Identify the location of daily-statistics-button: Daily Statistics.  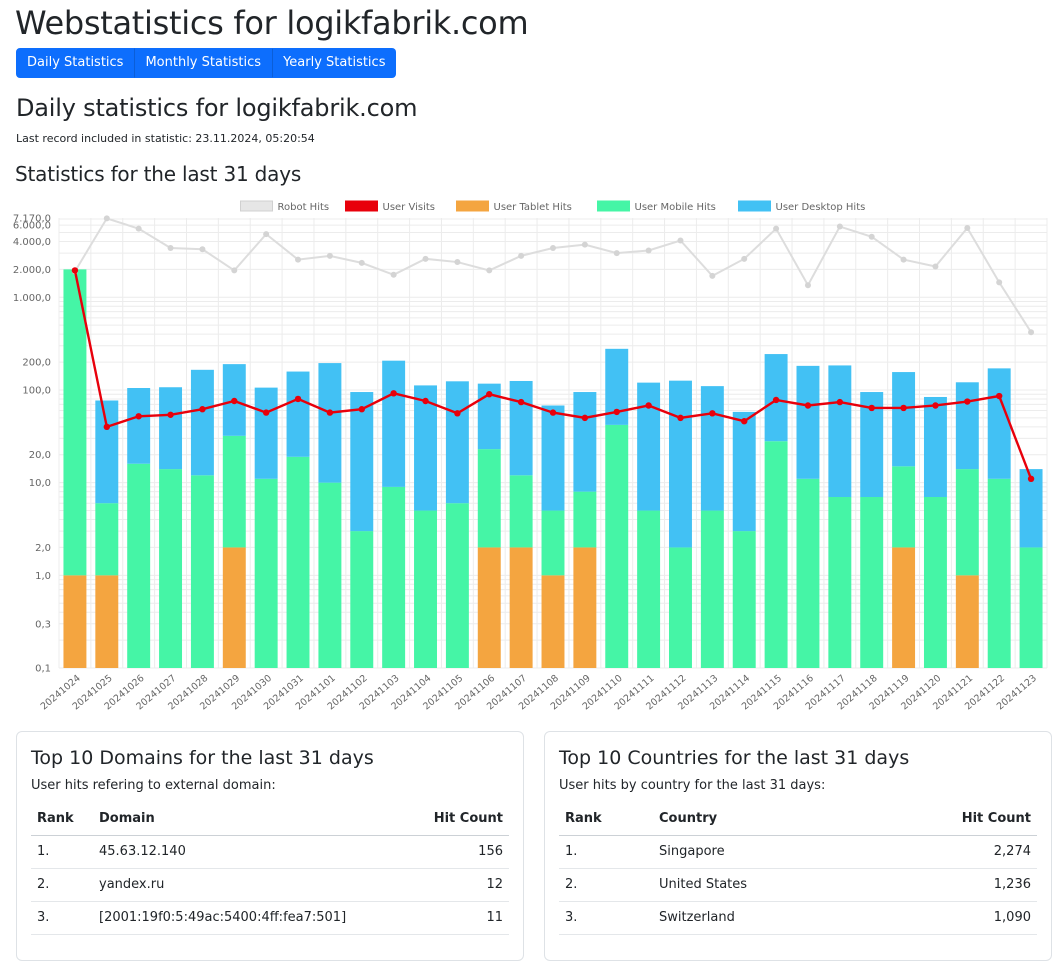
(75, 63).